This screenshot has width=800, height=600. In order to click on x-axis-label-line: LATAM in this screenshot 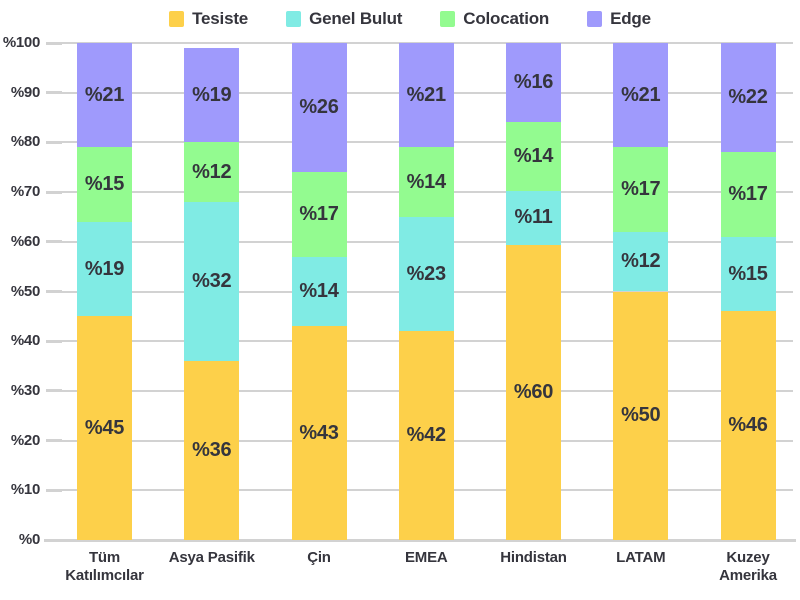, I will do `click(641, 557)`.